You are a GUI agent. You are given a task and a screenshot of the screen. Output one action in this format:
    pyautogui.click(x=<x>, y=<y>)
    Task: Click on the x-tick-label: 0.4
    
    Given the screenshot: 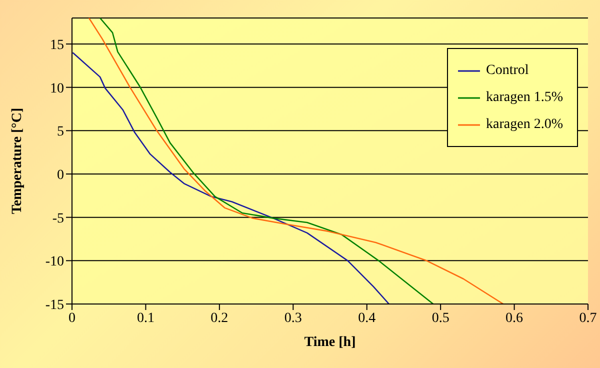 What is the action you would take?
    pyautogui.click(x=367, y=318)
    